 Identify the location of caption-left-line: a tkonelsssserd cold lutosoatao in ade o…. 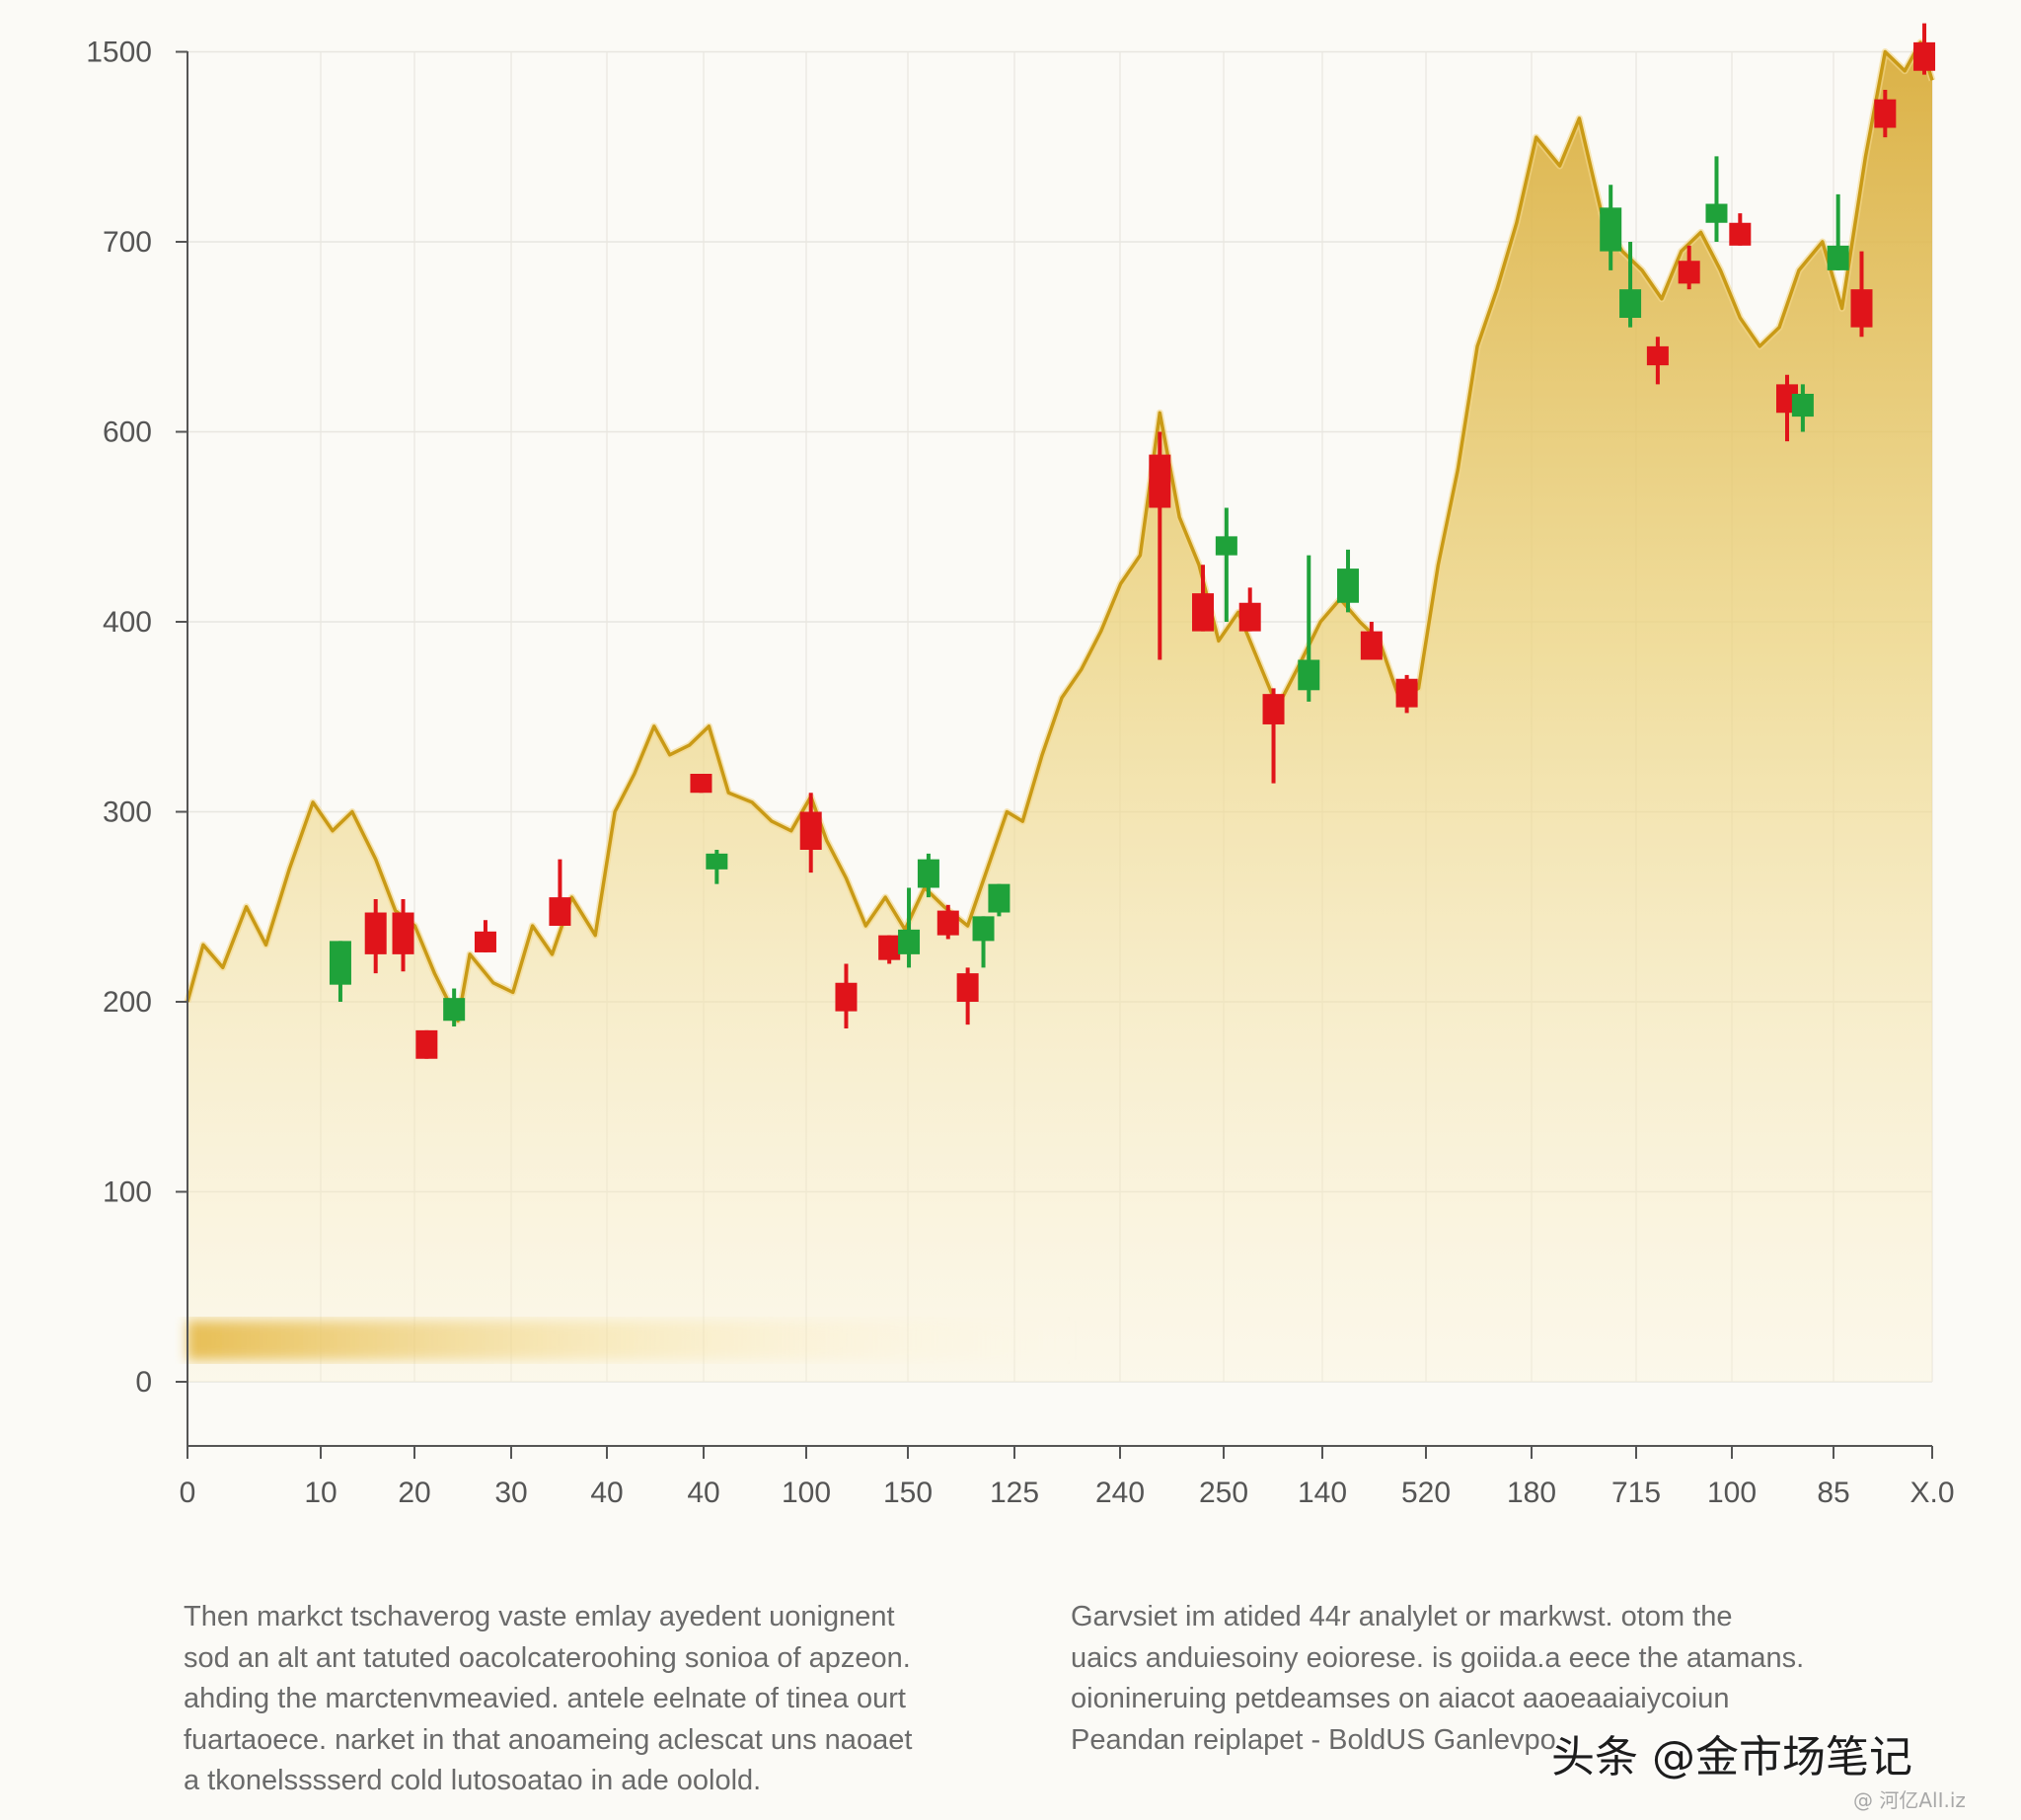
(473, 1780).